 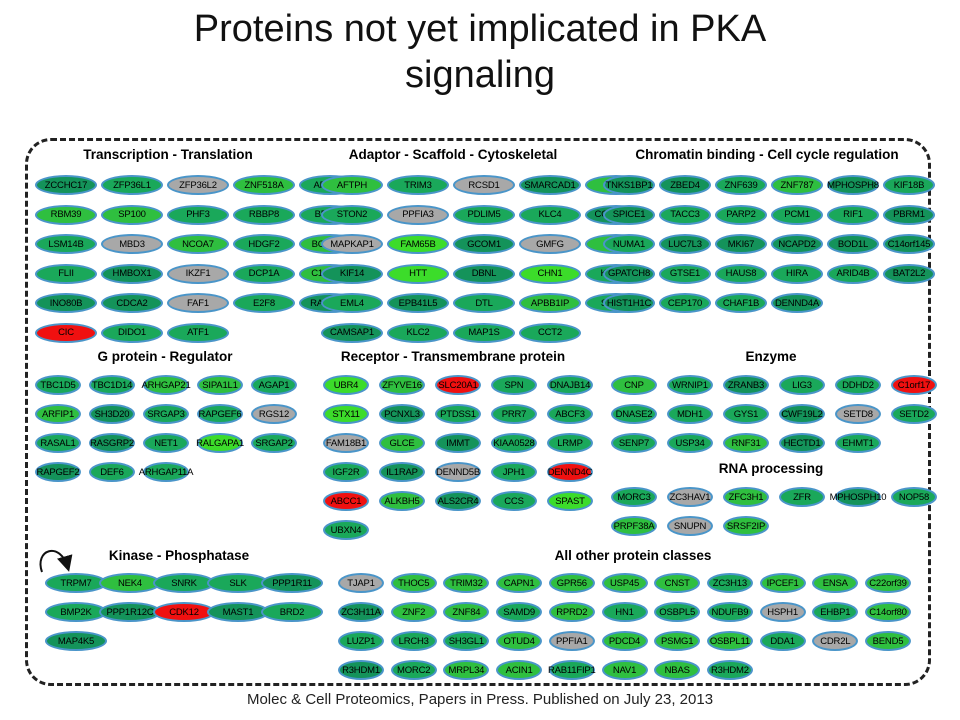 I want to click on protein-node: GTSE1, so click(x=685, y=273).